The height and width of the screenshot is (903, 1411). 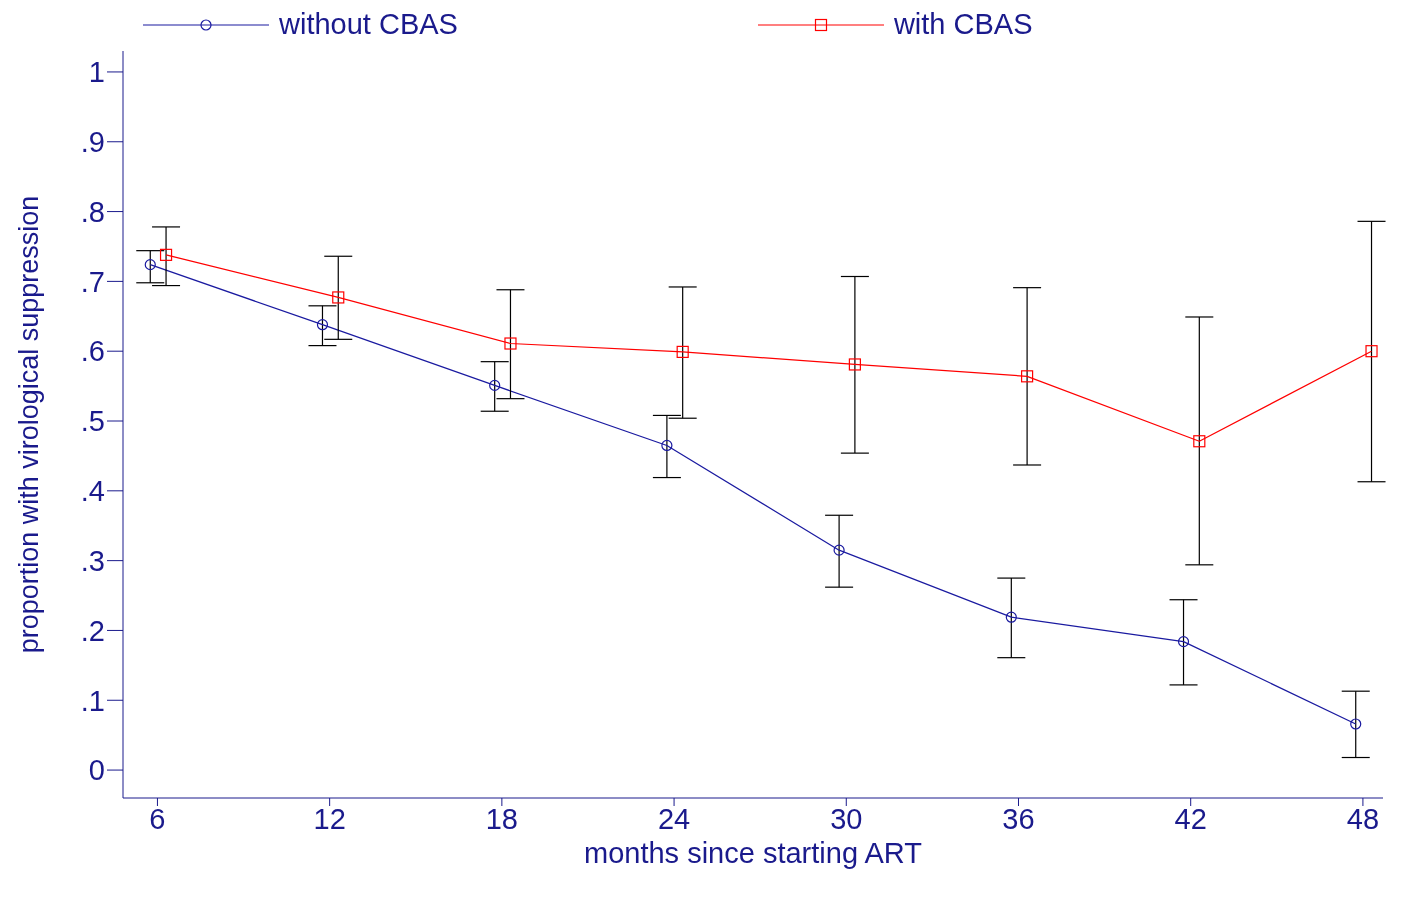 I want to click on x-tick-label: 30, so click(x=846, y=818).